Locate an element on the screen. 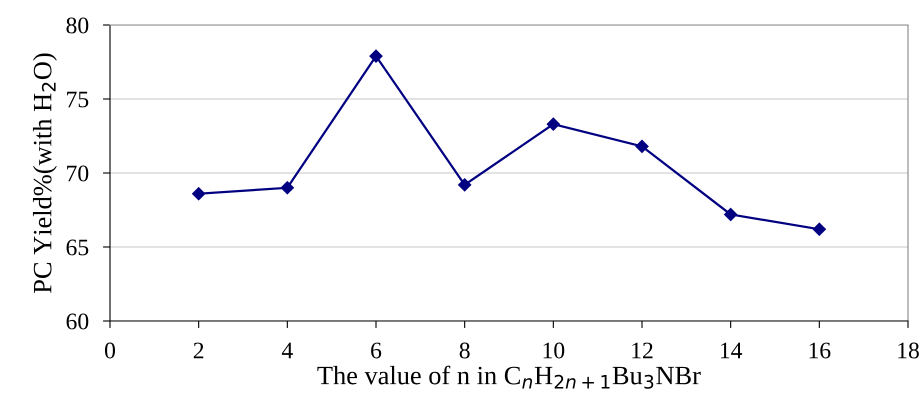 The image size is (923, 419). y-tick-label: 70 is located at coordinates (77, 173).